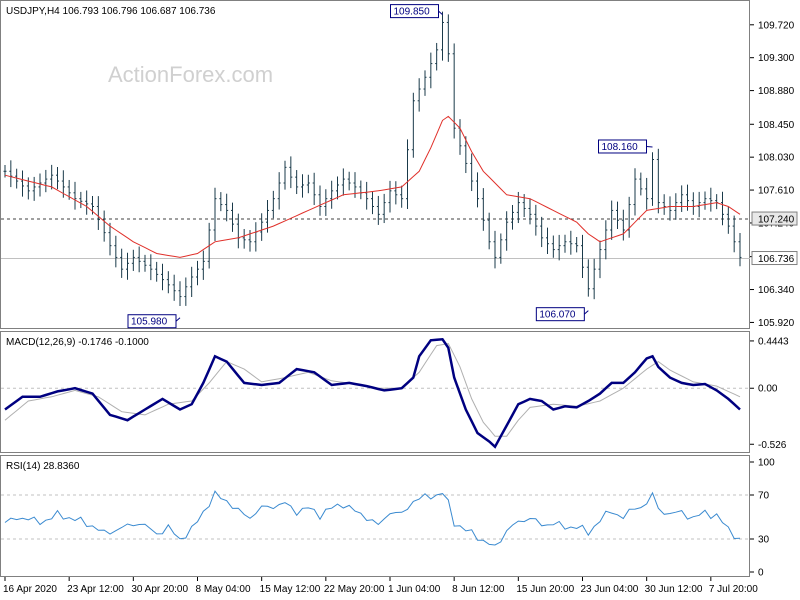 This screenshot has width=800, height=600. Describe the element at coordinates (776, 191) in the screenshot. I see `price-y-tick-label: 107.610` at that location.